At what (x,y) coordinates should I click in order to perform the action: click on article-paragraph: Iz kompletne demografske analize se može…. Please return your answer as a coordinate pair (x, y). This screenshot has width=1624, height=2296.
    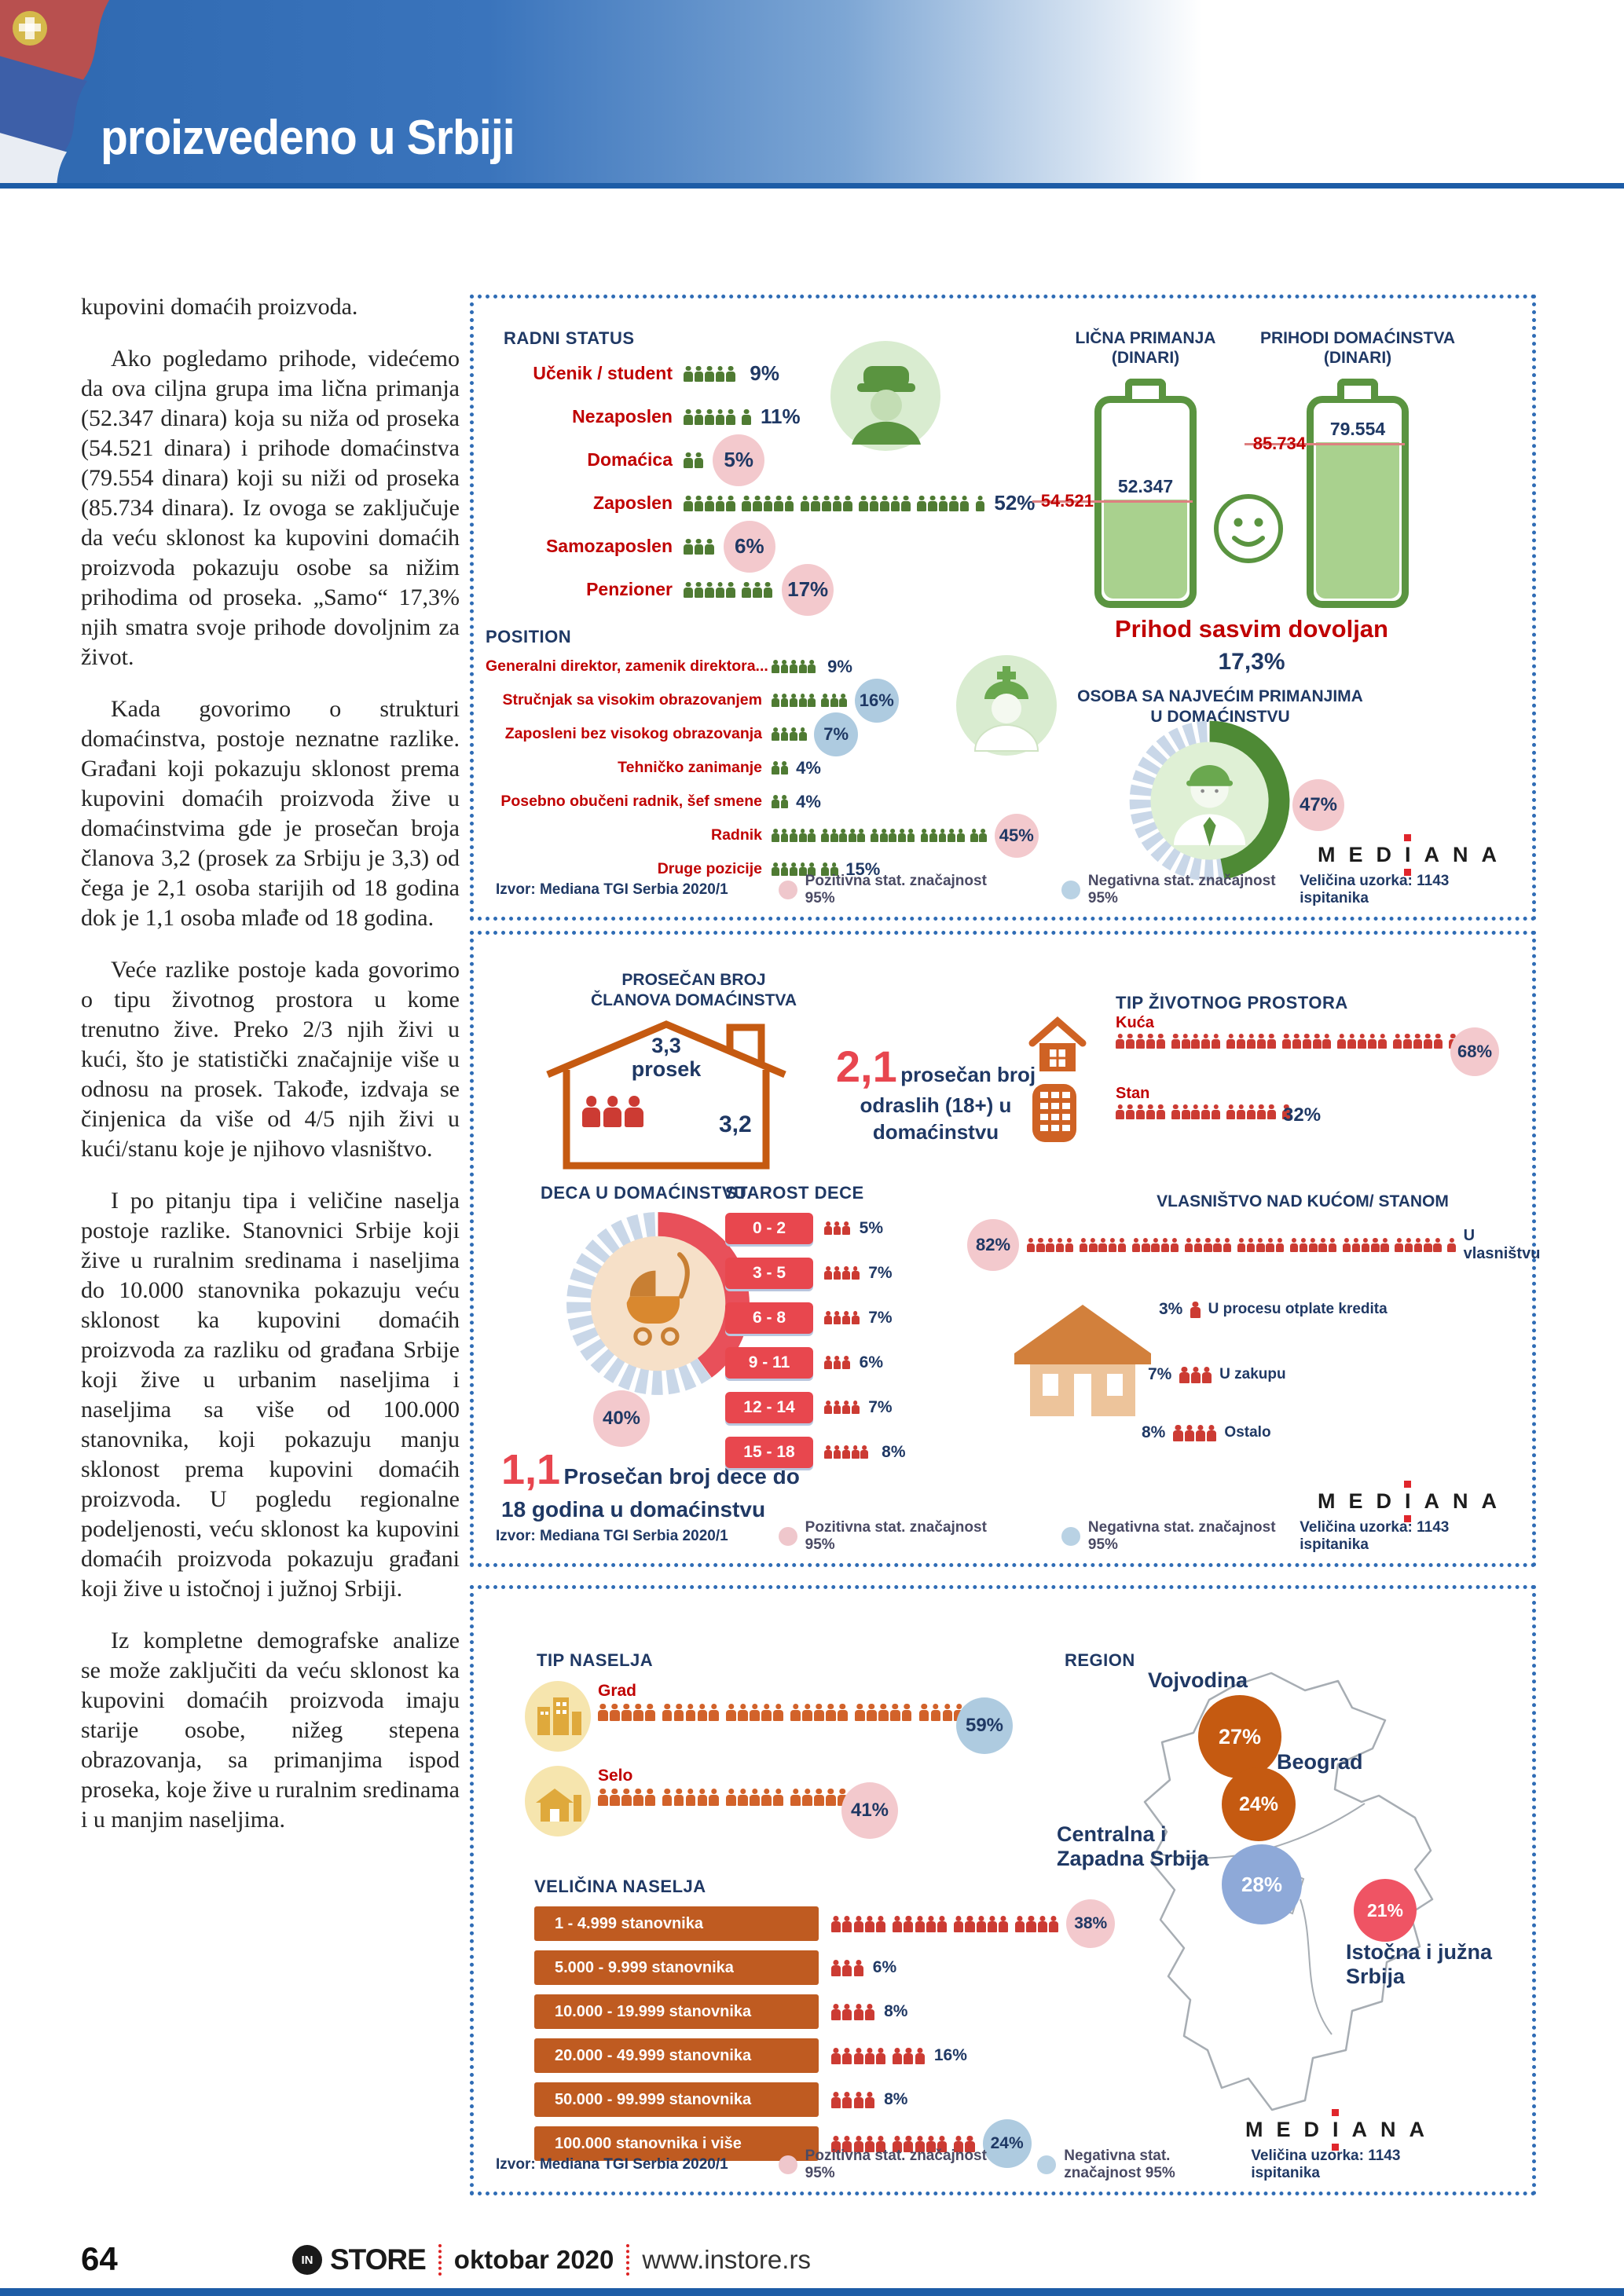
    Looking at the image, I should click on (271, 1730).